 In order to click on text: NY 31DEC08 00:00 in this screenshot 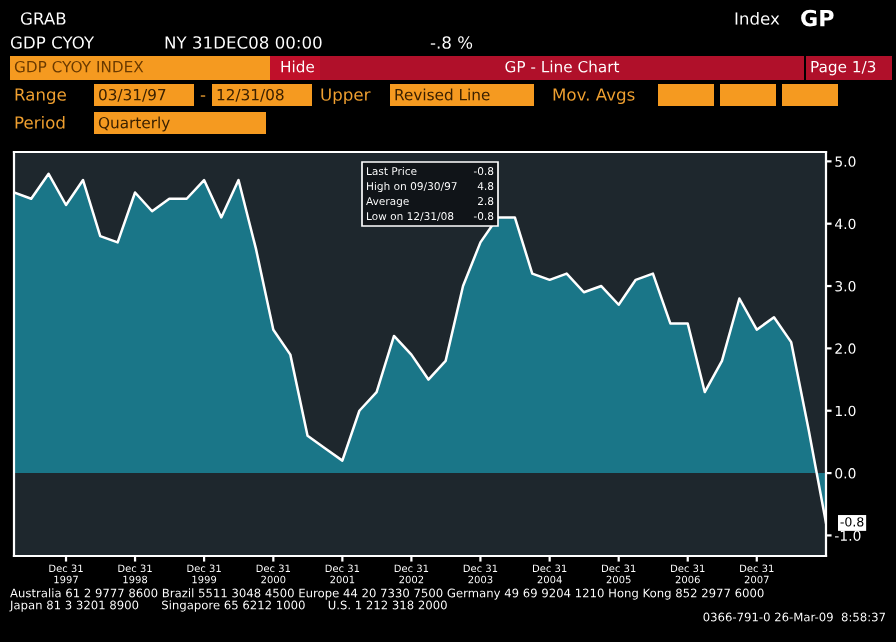, I will do `click(243, 42)`.